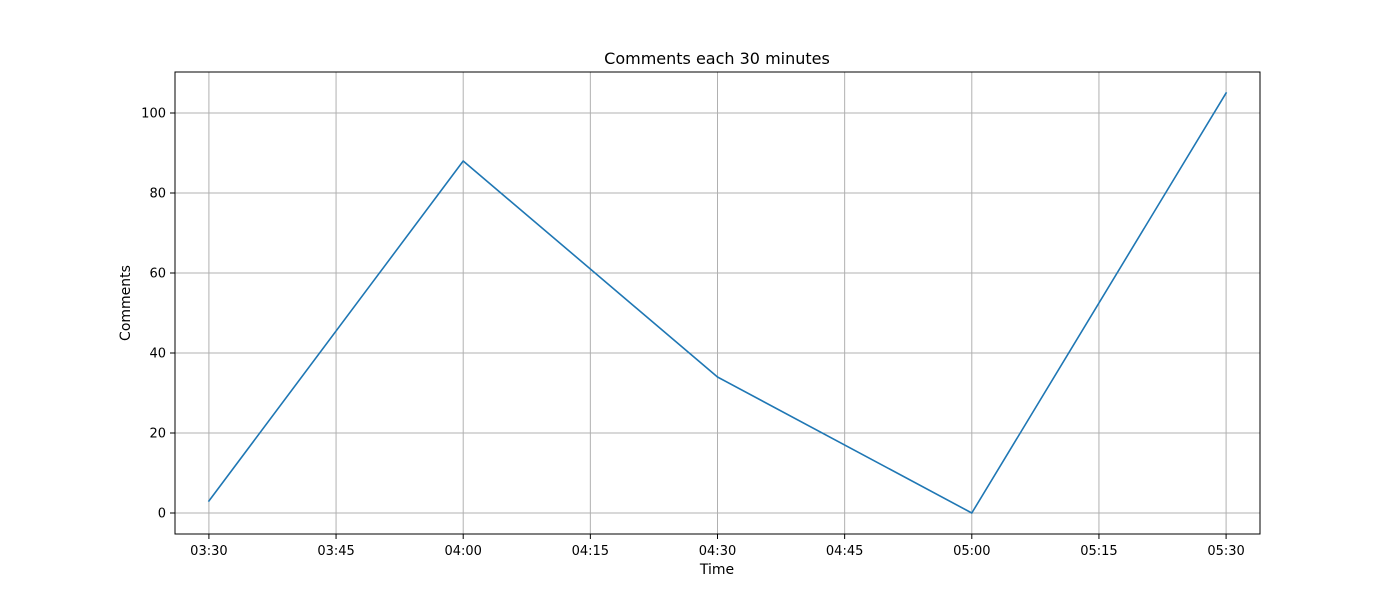 This screenshot has height=604, width=1400. Describe the element at coordinates (335, 551) in the screenshot. I see `x-tick-label: 03:45` at that location.